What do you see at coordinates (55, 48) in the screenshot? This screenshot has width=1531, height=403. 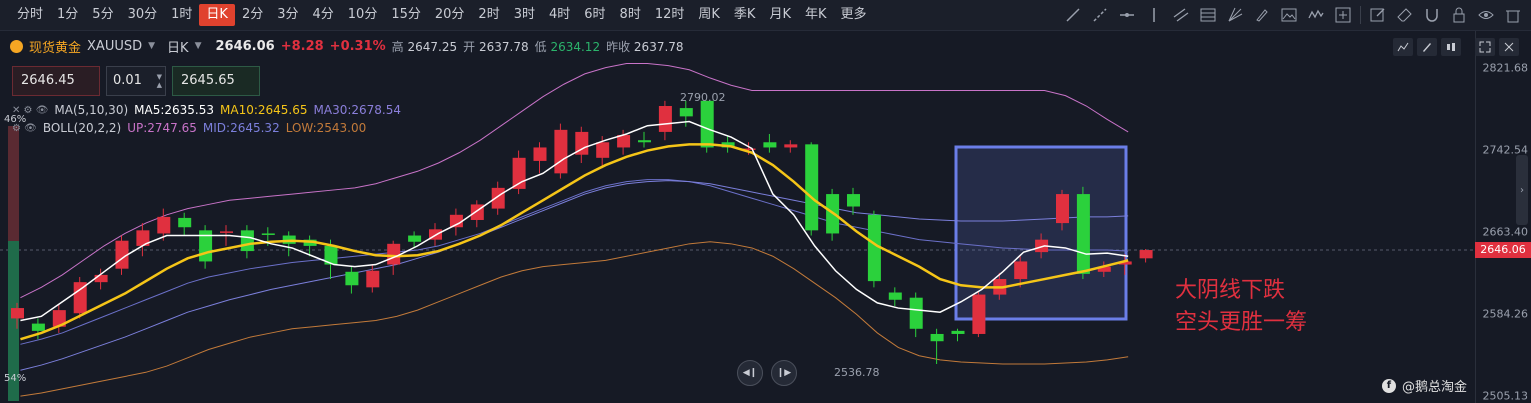 I see `symbol-name: 现货黄金` at bounding box center [55, 48].